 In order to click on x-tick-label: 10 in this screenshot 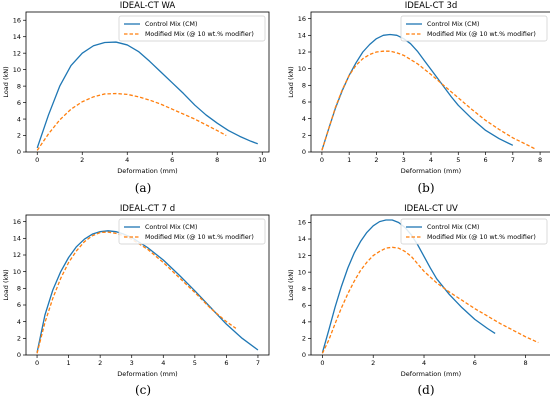, I will do `click(262, 160)`.